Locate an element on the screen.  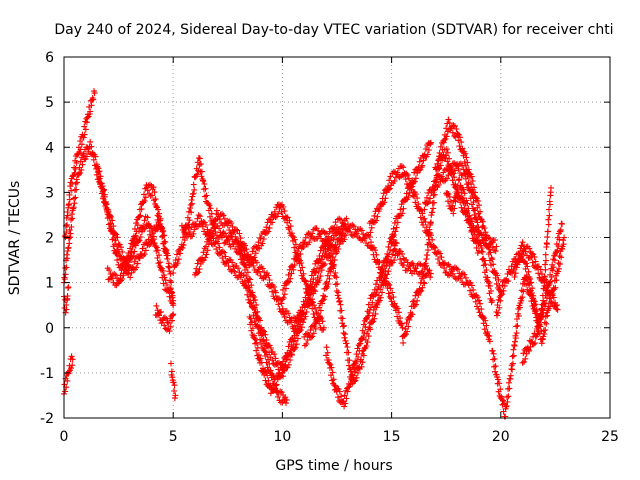
x-tick-label: 10 is located at coordinates (282, 437).